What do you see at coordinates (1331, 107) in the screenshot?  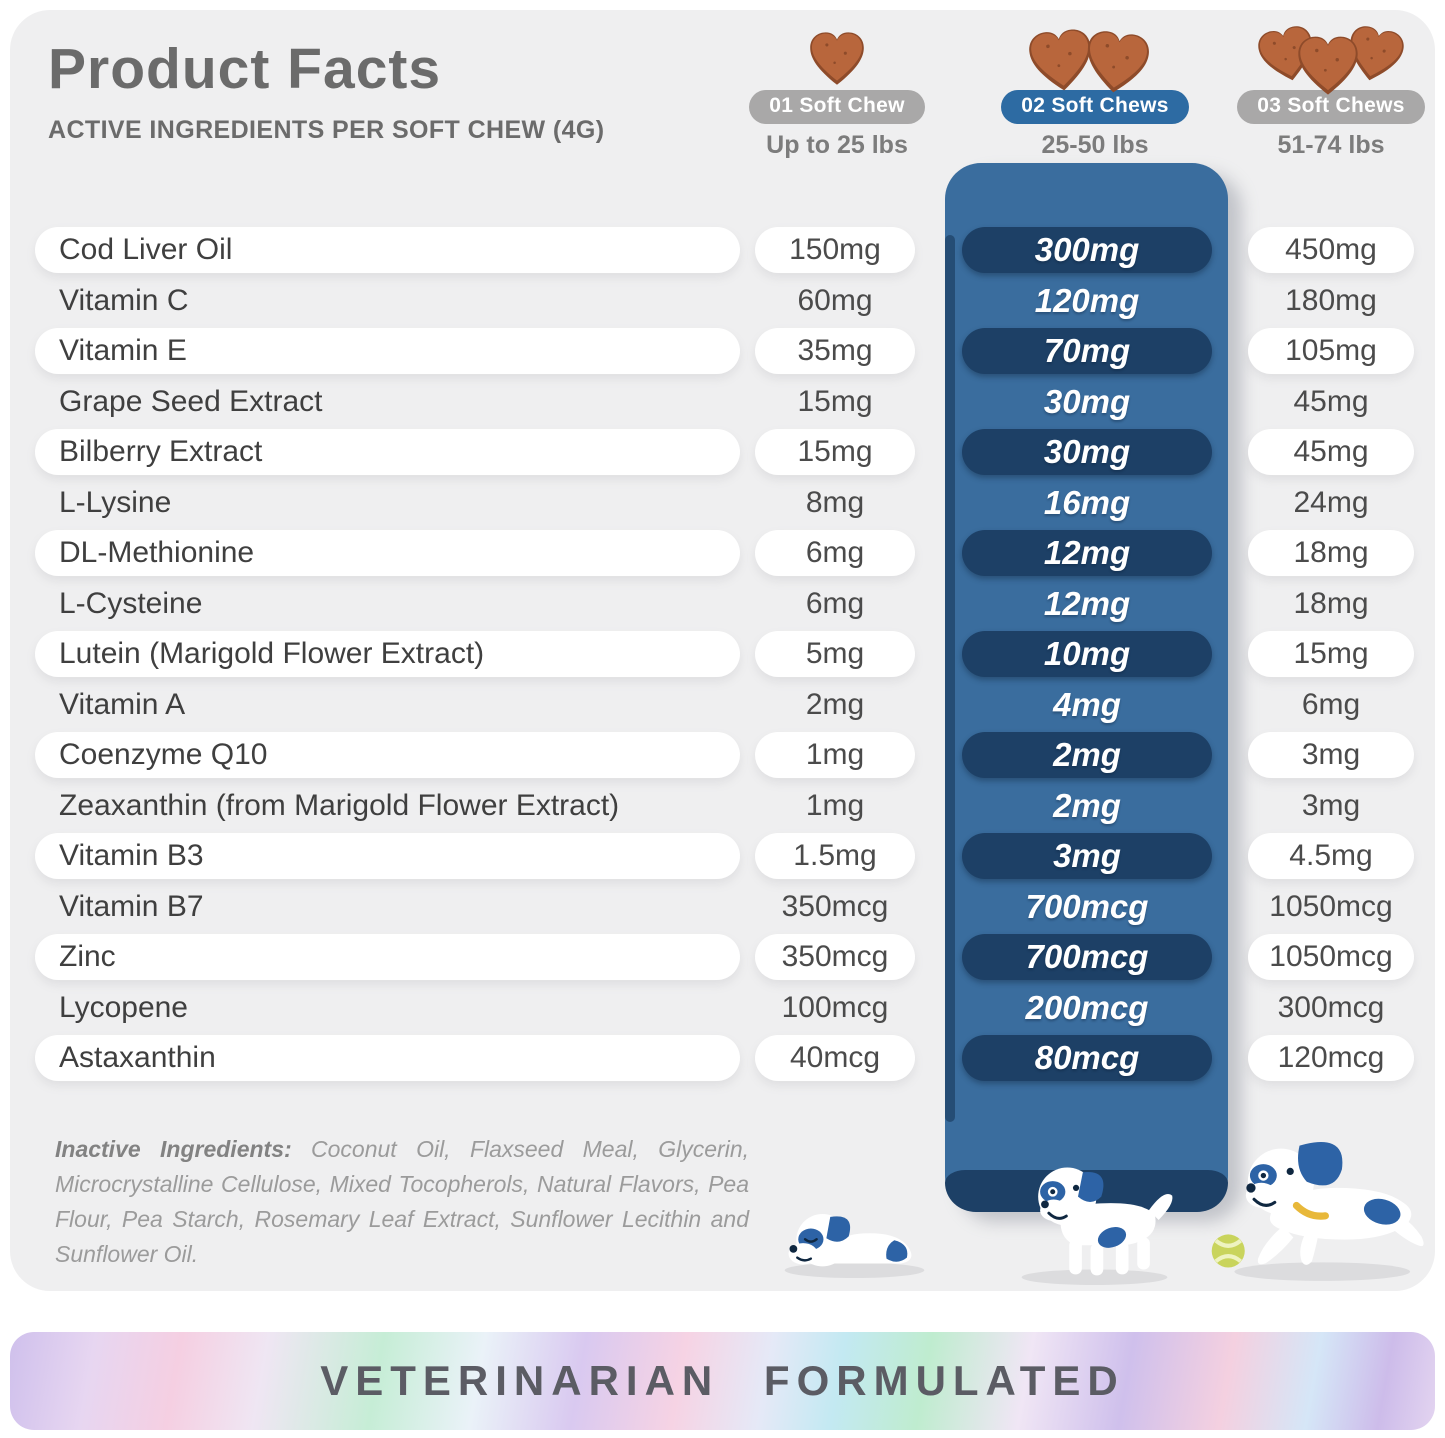 I see `chew-count-badge: 03 Soft Chews` at bounding box center [1331, 107].